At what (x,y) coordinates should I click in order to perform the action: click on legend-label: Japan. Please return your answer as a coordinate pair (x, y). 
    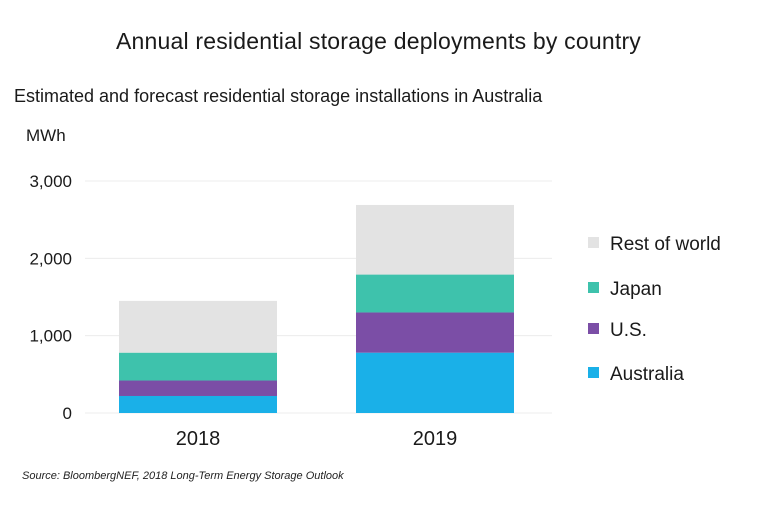
    Looking at the image, I should click on (636, 289).